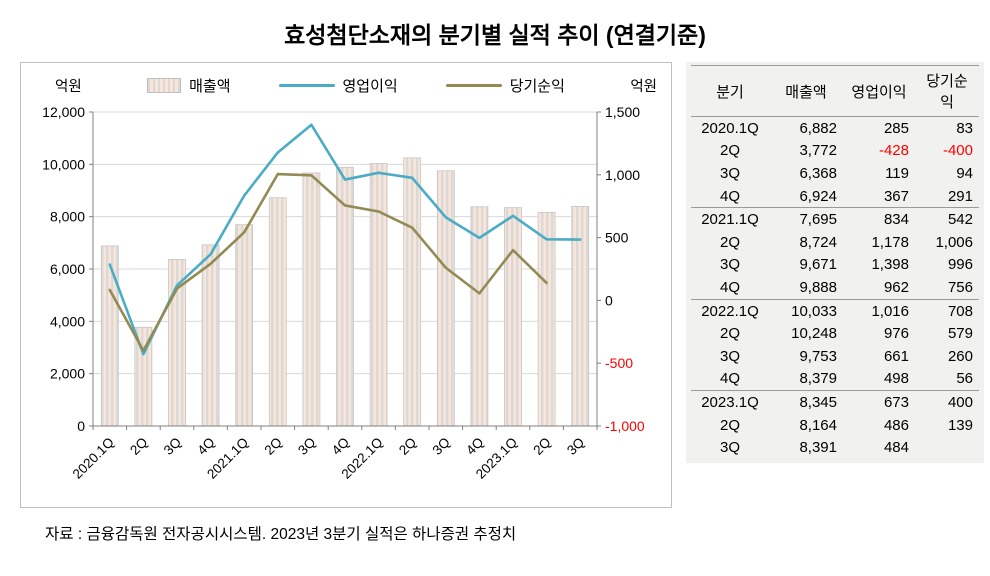  I want to click on table-header-cell: 분기, so click(730, 91).